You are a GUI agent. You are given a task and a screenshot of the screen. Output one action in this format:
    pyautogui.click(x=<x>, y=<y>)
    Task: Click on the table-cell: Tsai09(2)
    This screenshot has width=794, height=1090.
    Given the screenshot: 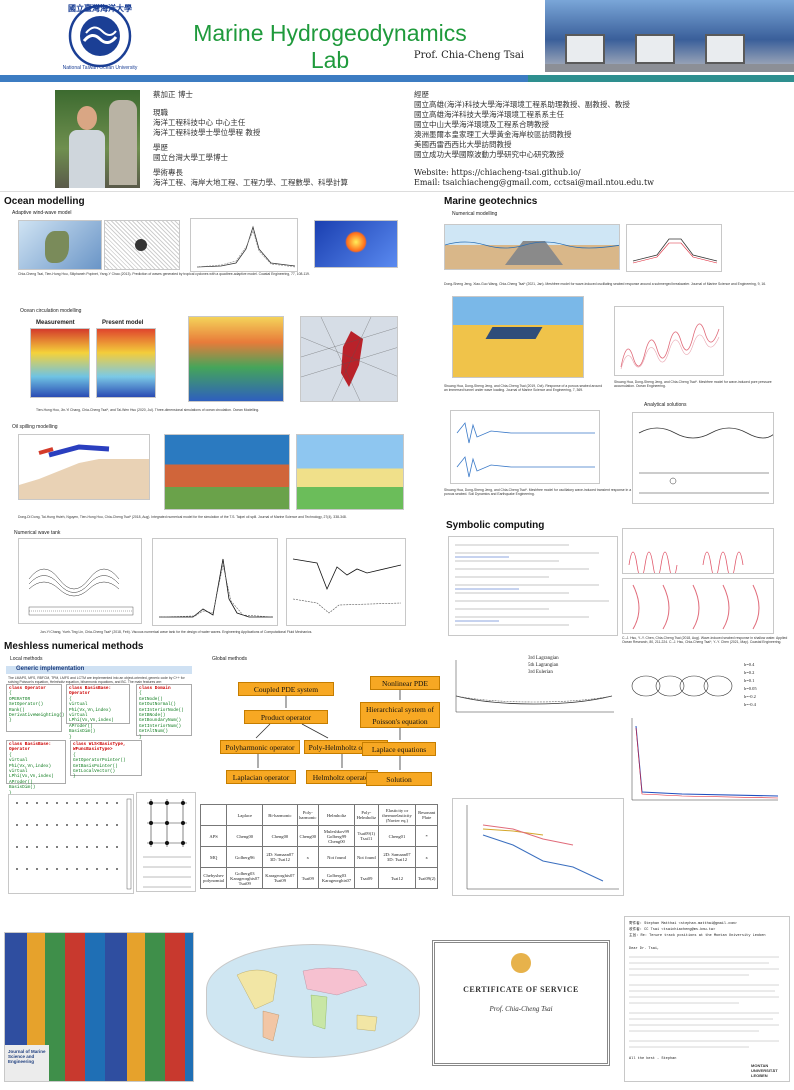 What is the action you would take?
    pyautogui.click(x=426, y=878)
    